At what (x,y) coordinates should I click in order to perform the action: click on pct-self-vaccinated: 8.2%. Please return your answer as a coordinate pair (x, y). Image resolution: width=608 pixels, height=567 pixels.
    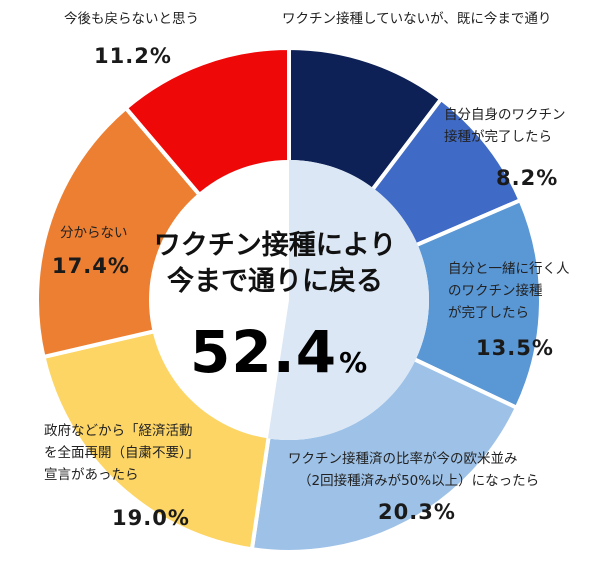
    Looking at the image, I should click on (527, 178).